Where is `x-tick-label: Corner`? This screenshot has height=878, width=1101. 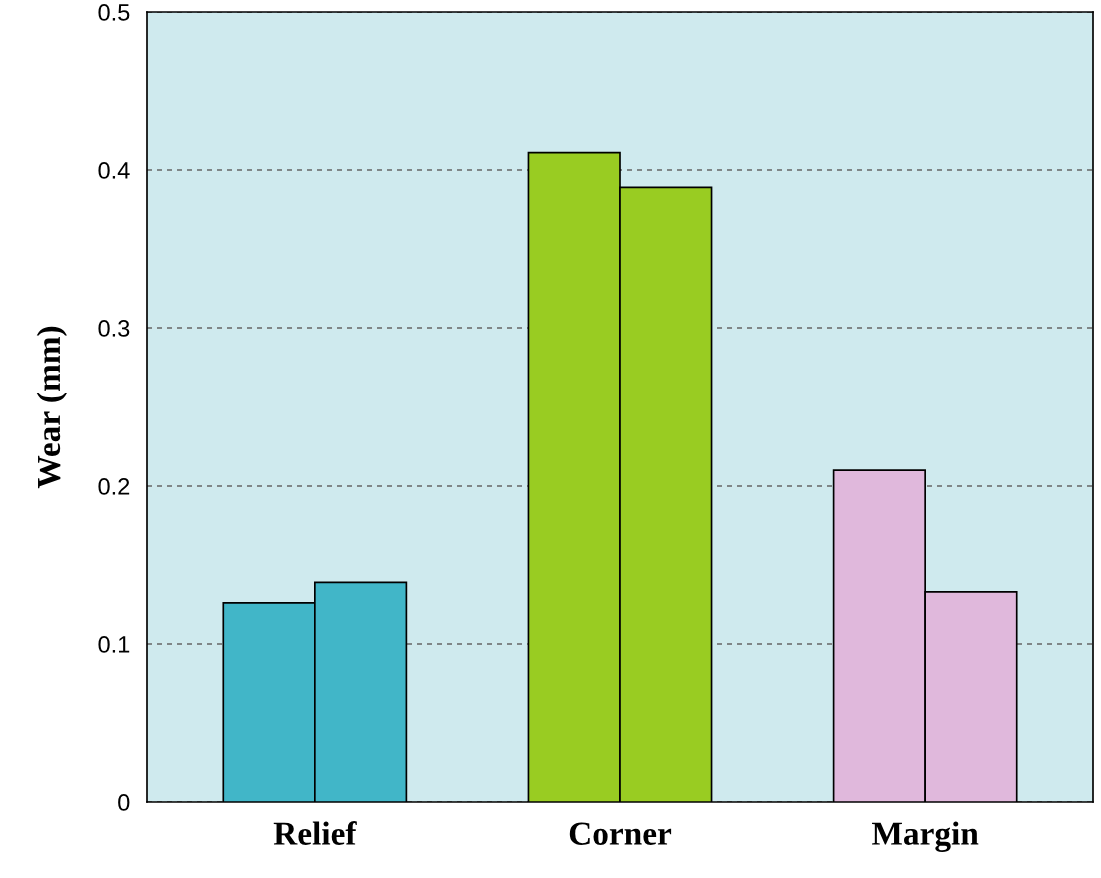
x-tick-label: Corner is located at coordinates (620, 833).